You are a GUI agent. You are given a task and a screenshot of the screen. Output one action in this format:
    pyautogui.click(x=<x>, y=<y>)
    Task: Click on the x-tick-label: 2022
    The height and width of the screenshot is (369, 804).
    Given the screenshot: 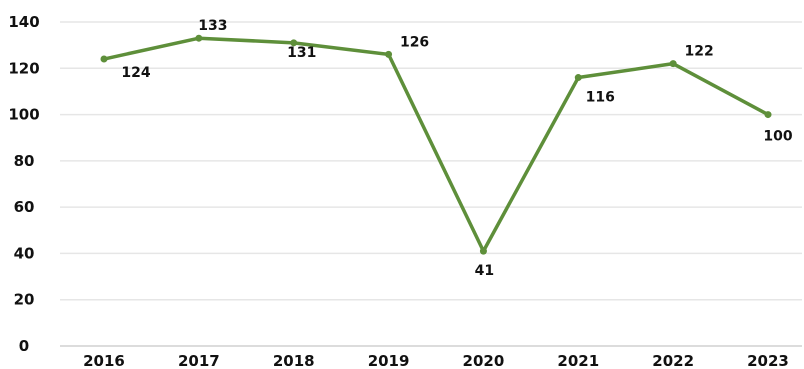 What is the action you would take?
    pyautogui.click(x=673, y=360)
    